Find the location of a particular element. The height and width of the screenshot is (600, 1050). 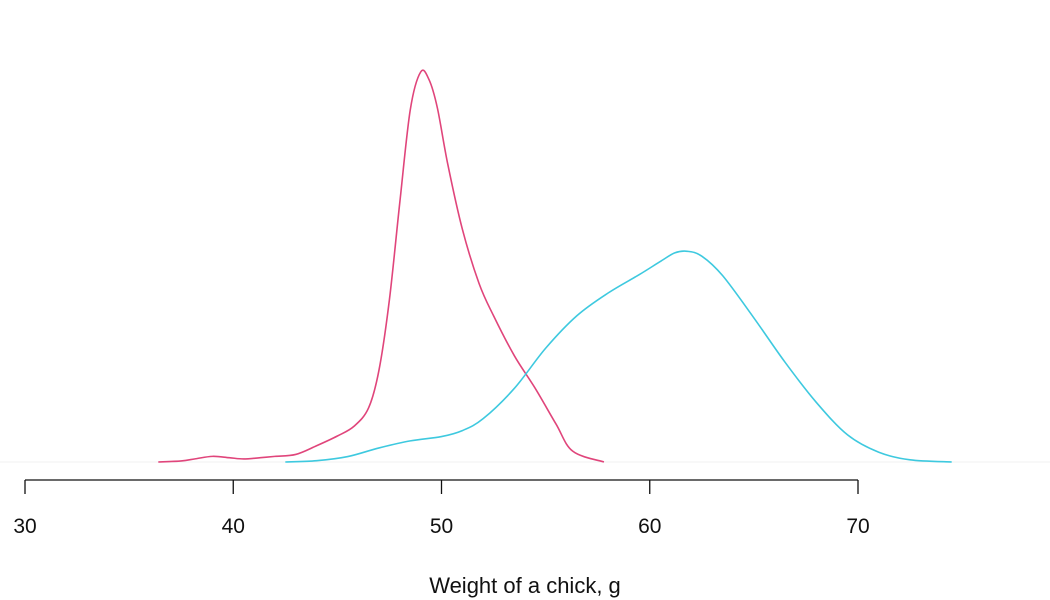

x-tick-label: 50 is located at coordinates (441, 526).